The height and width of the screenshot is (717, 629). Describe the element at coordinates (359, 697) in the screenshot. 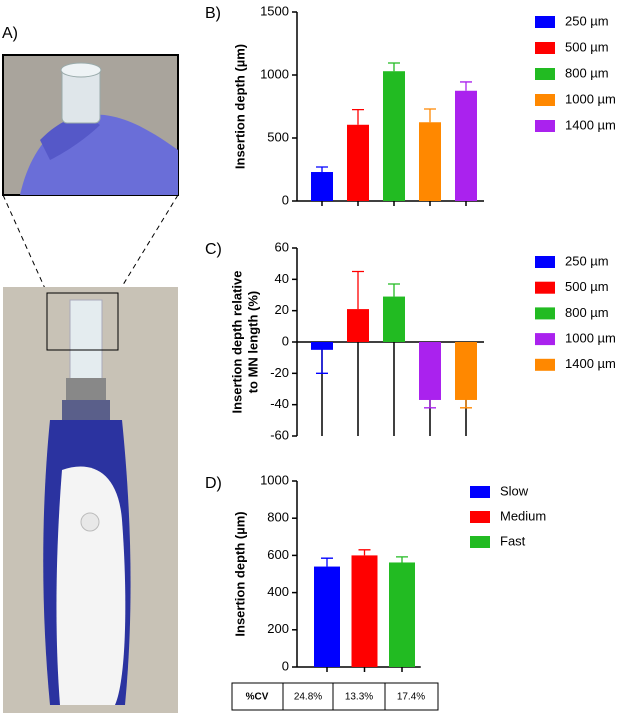

I see `table-cell: 13.3%` at that location.